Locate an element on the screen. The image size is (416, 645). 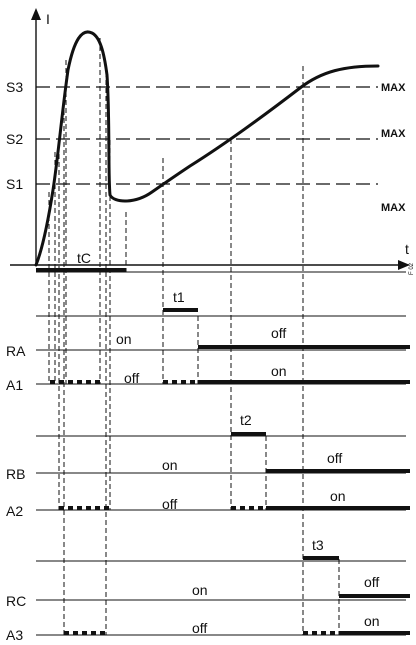
figure-code: F 02 is located at coordinates (412, 268).